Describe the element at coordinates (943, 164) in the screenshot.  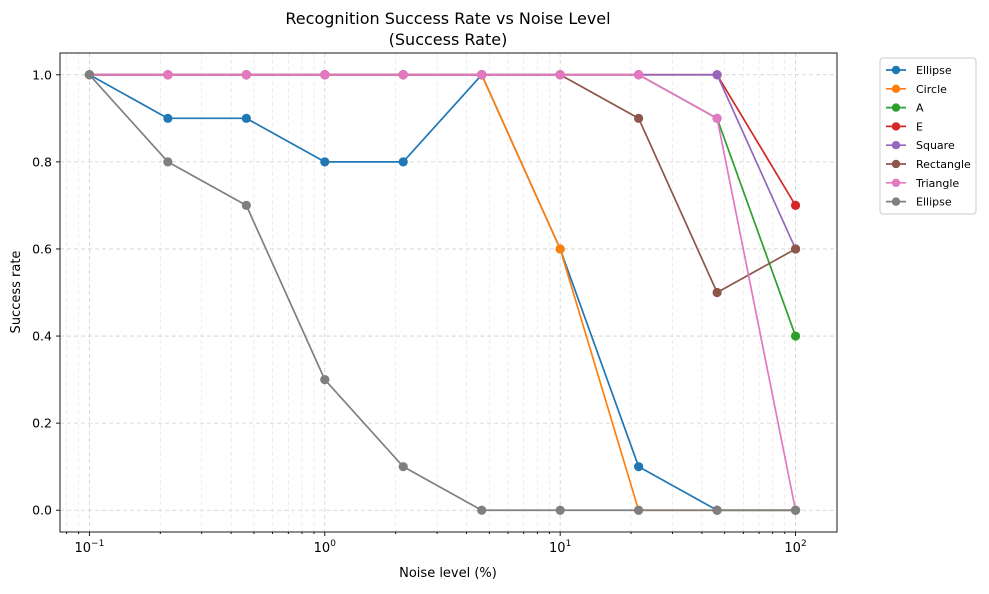
I see `legend-label: Rectangle` at that location.